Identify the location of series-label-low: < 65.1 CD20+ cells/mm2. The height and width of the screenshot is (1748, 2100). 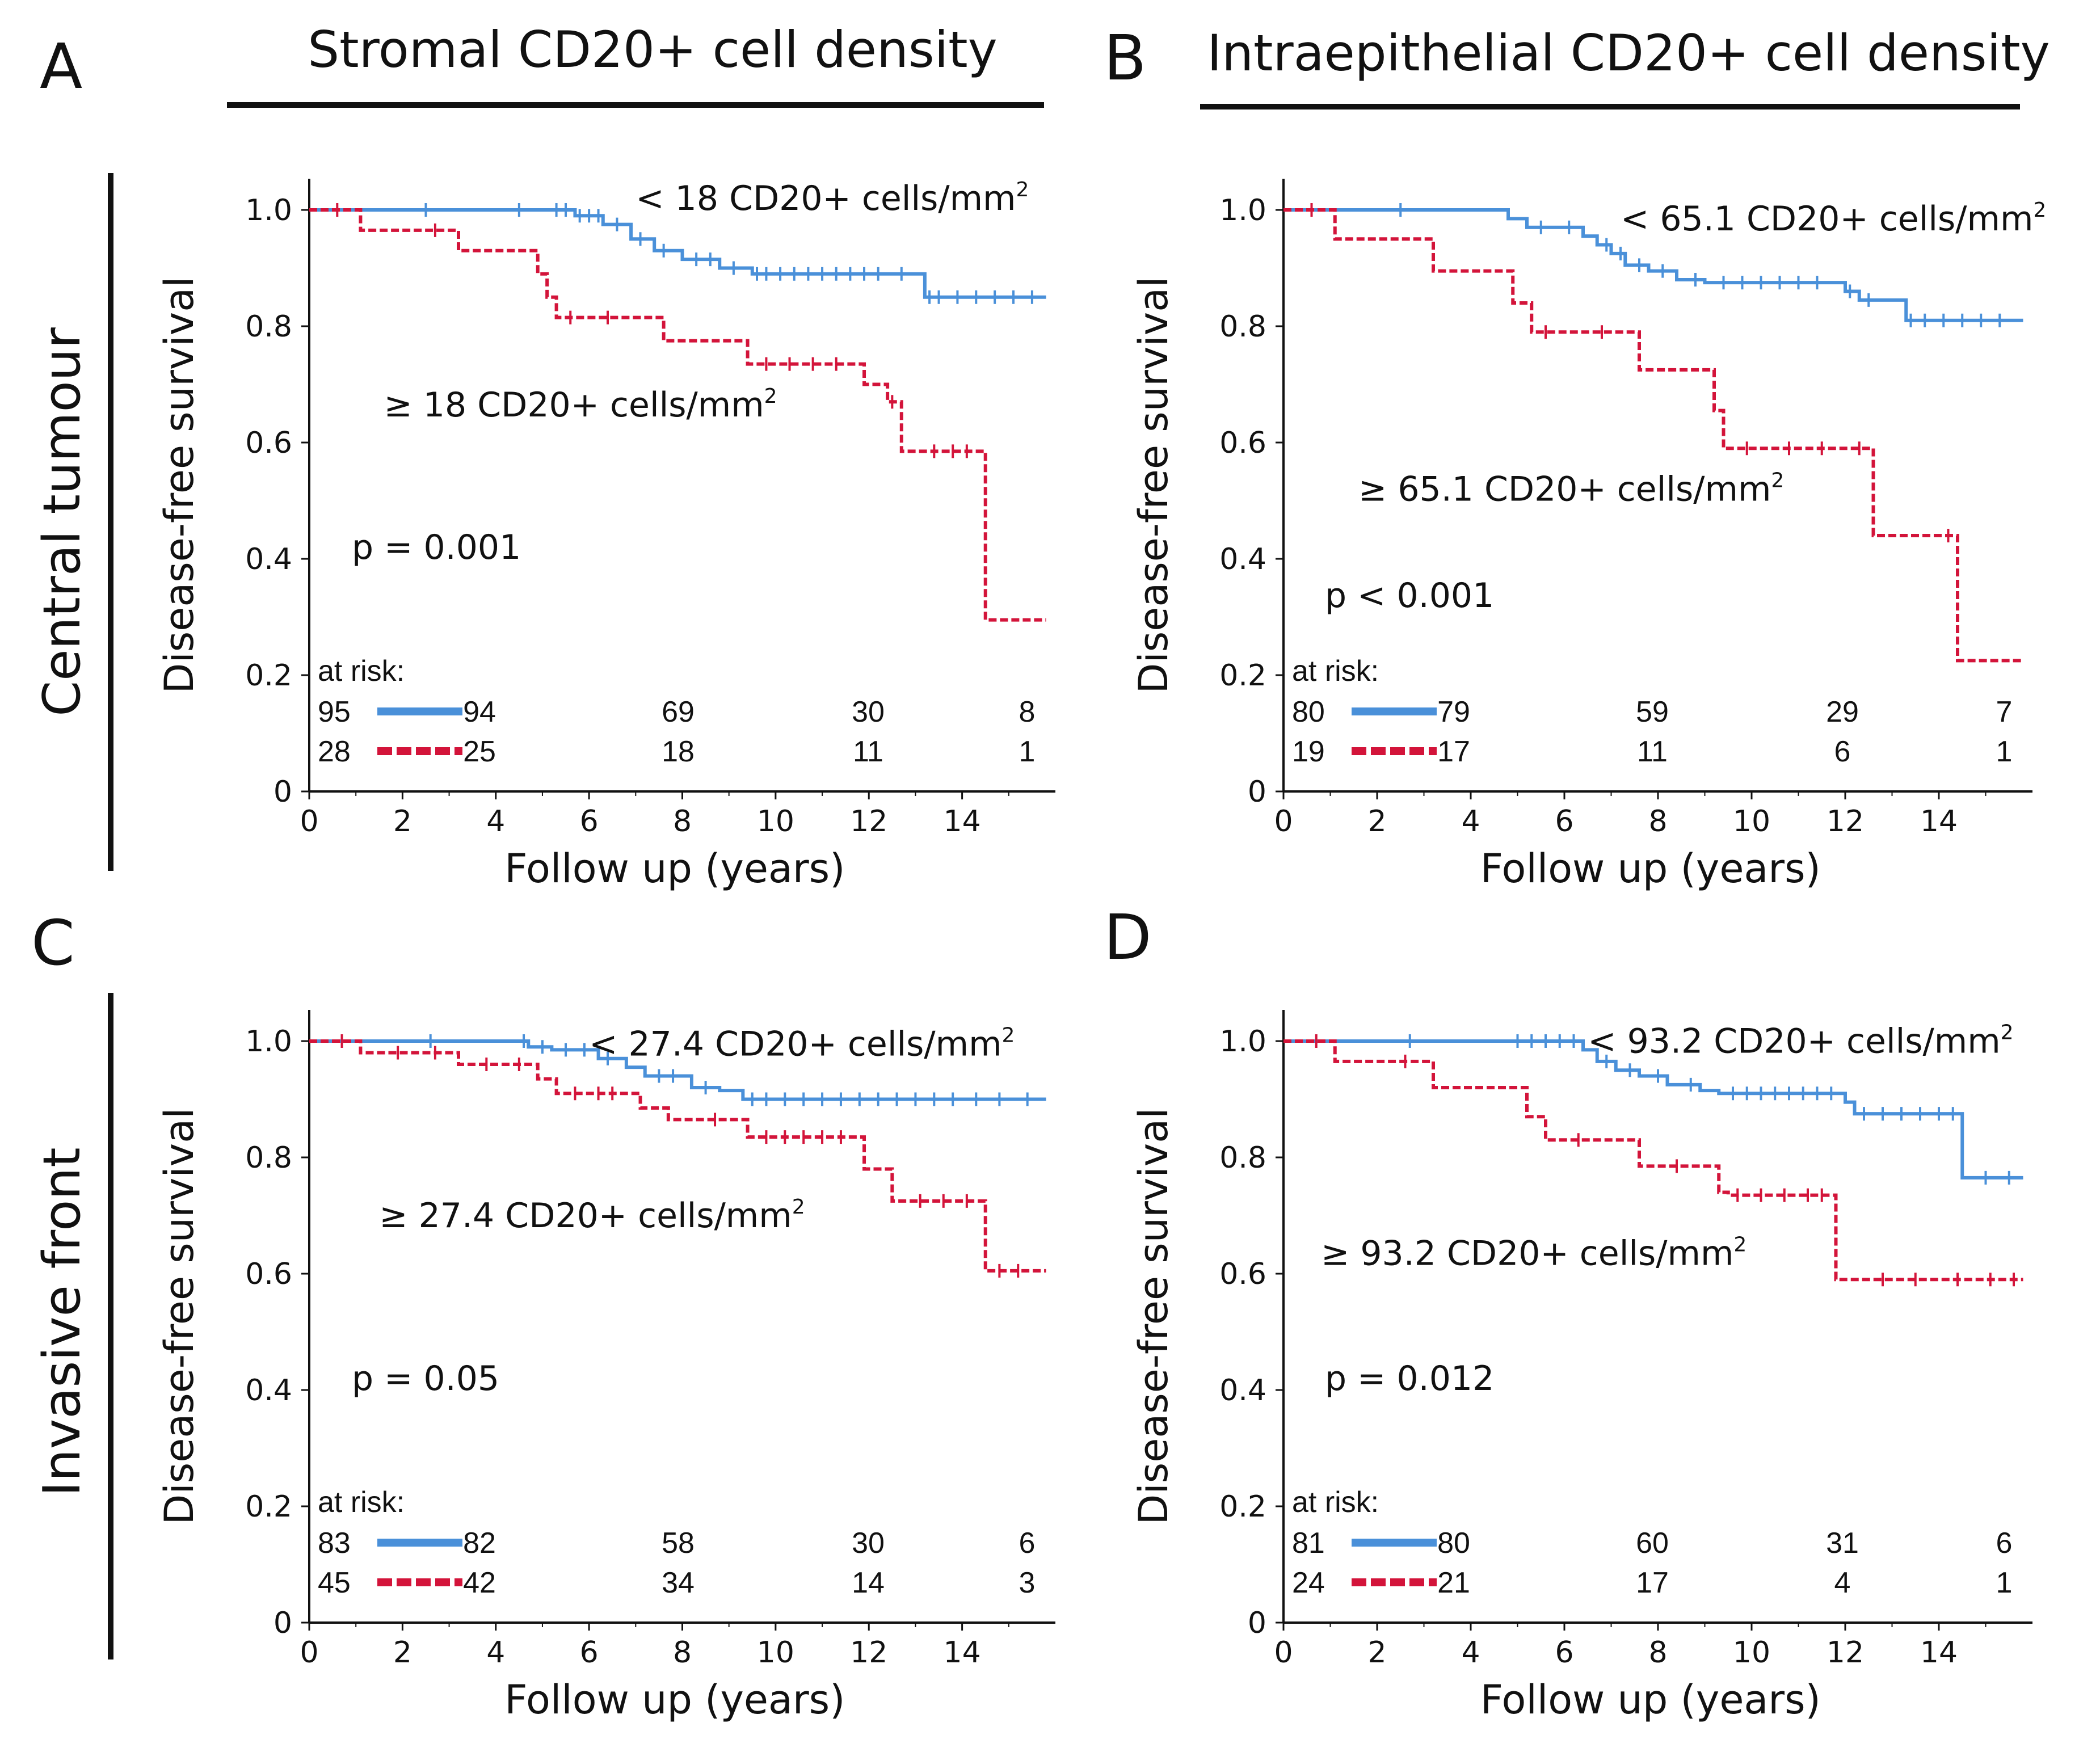
(1833, 219).